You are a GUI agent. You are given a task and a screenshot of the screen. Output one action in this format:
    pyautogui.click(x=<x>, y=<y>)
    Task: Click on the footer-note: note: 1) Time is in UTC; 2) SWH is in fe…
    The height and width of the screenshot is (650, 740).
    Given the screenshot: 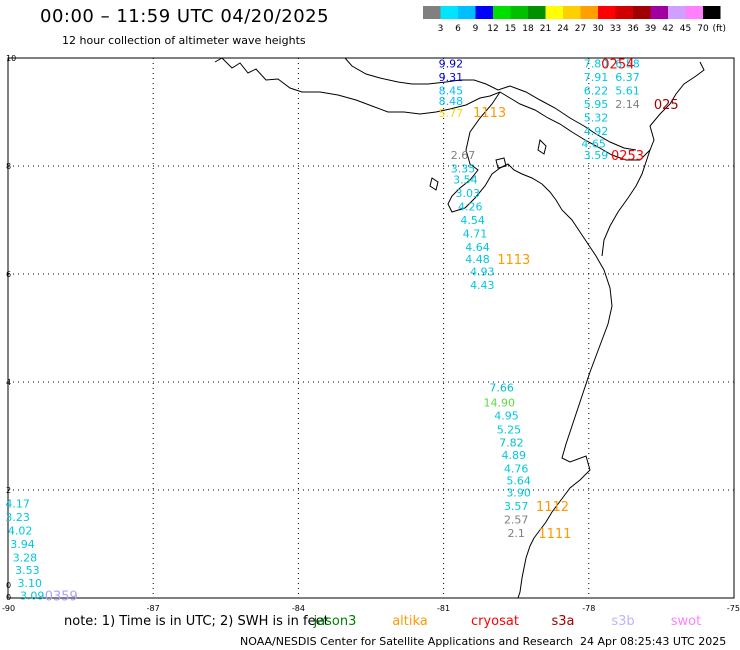 What is the action you would take?
    pyautogui.click(x=196, y=621)
    